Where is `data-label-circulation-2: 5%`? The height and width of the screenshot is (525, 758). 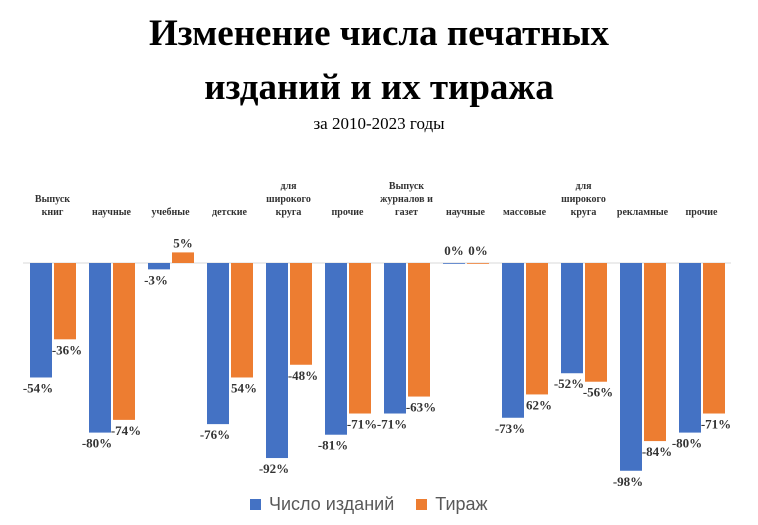
data-label-circulation-2: 5% is located at coordinates (183, 242).